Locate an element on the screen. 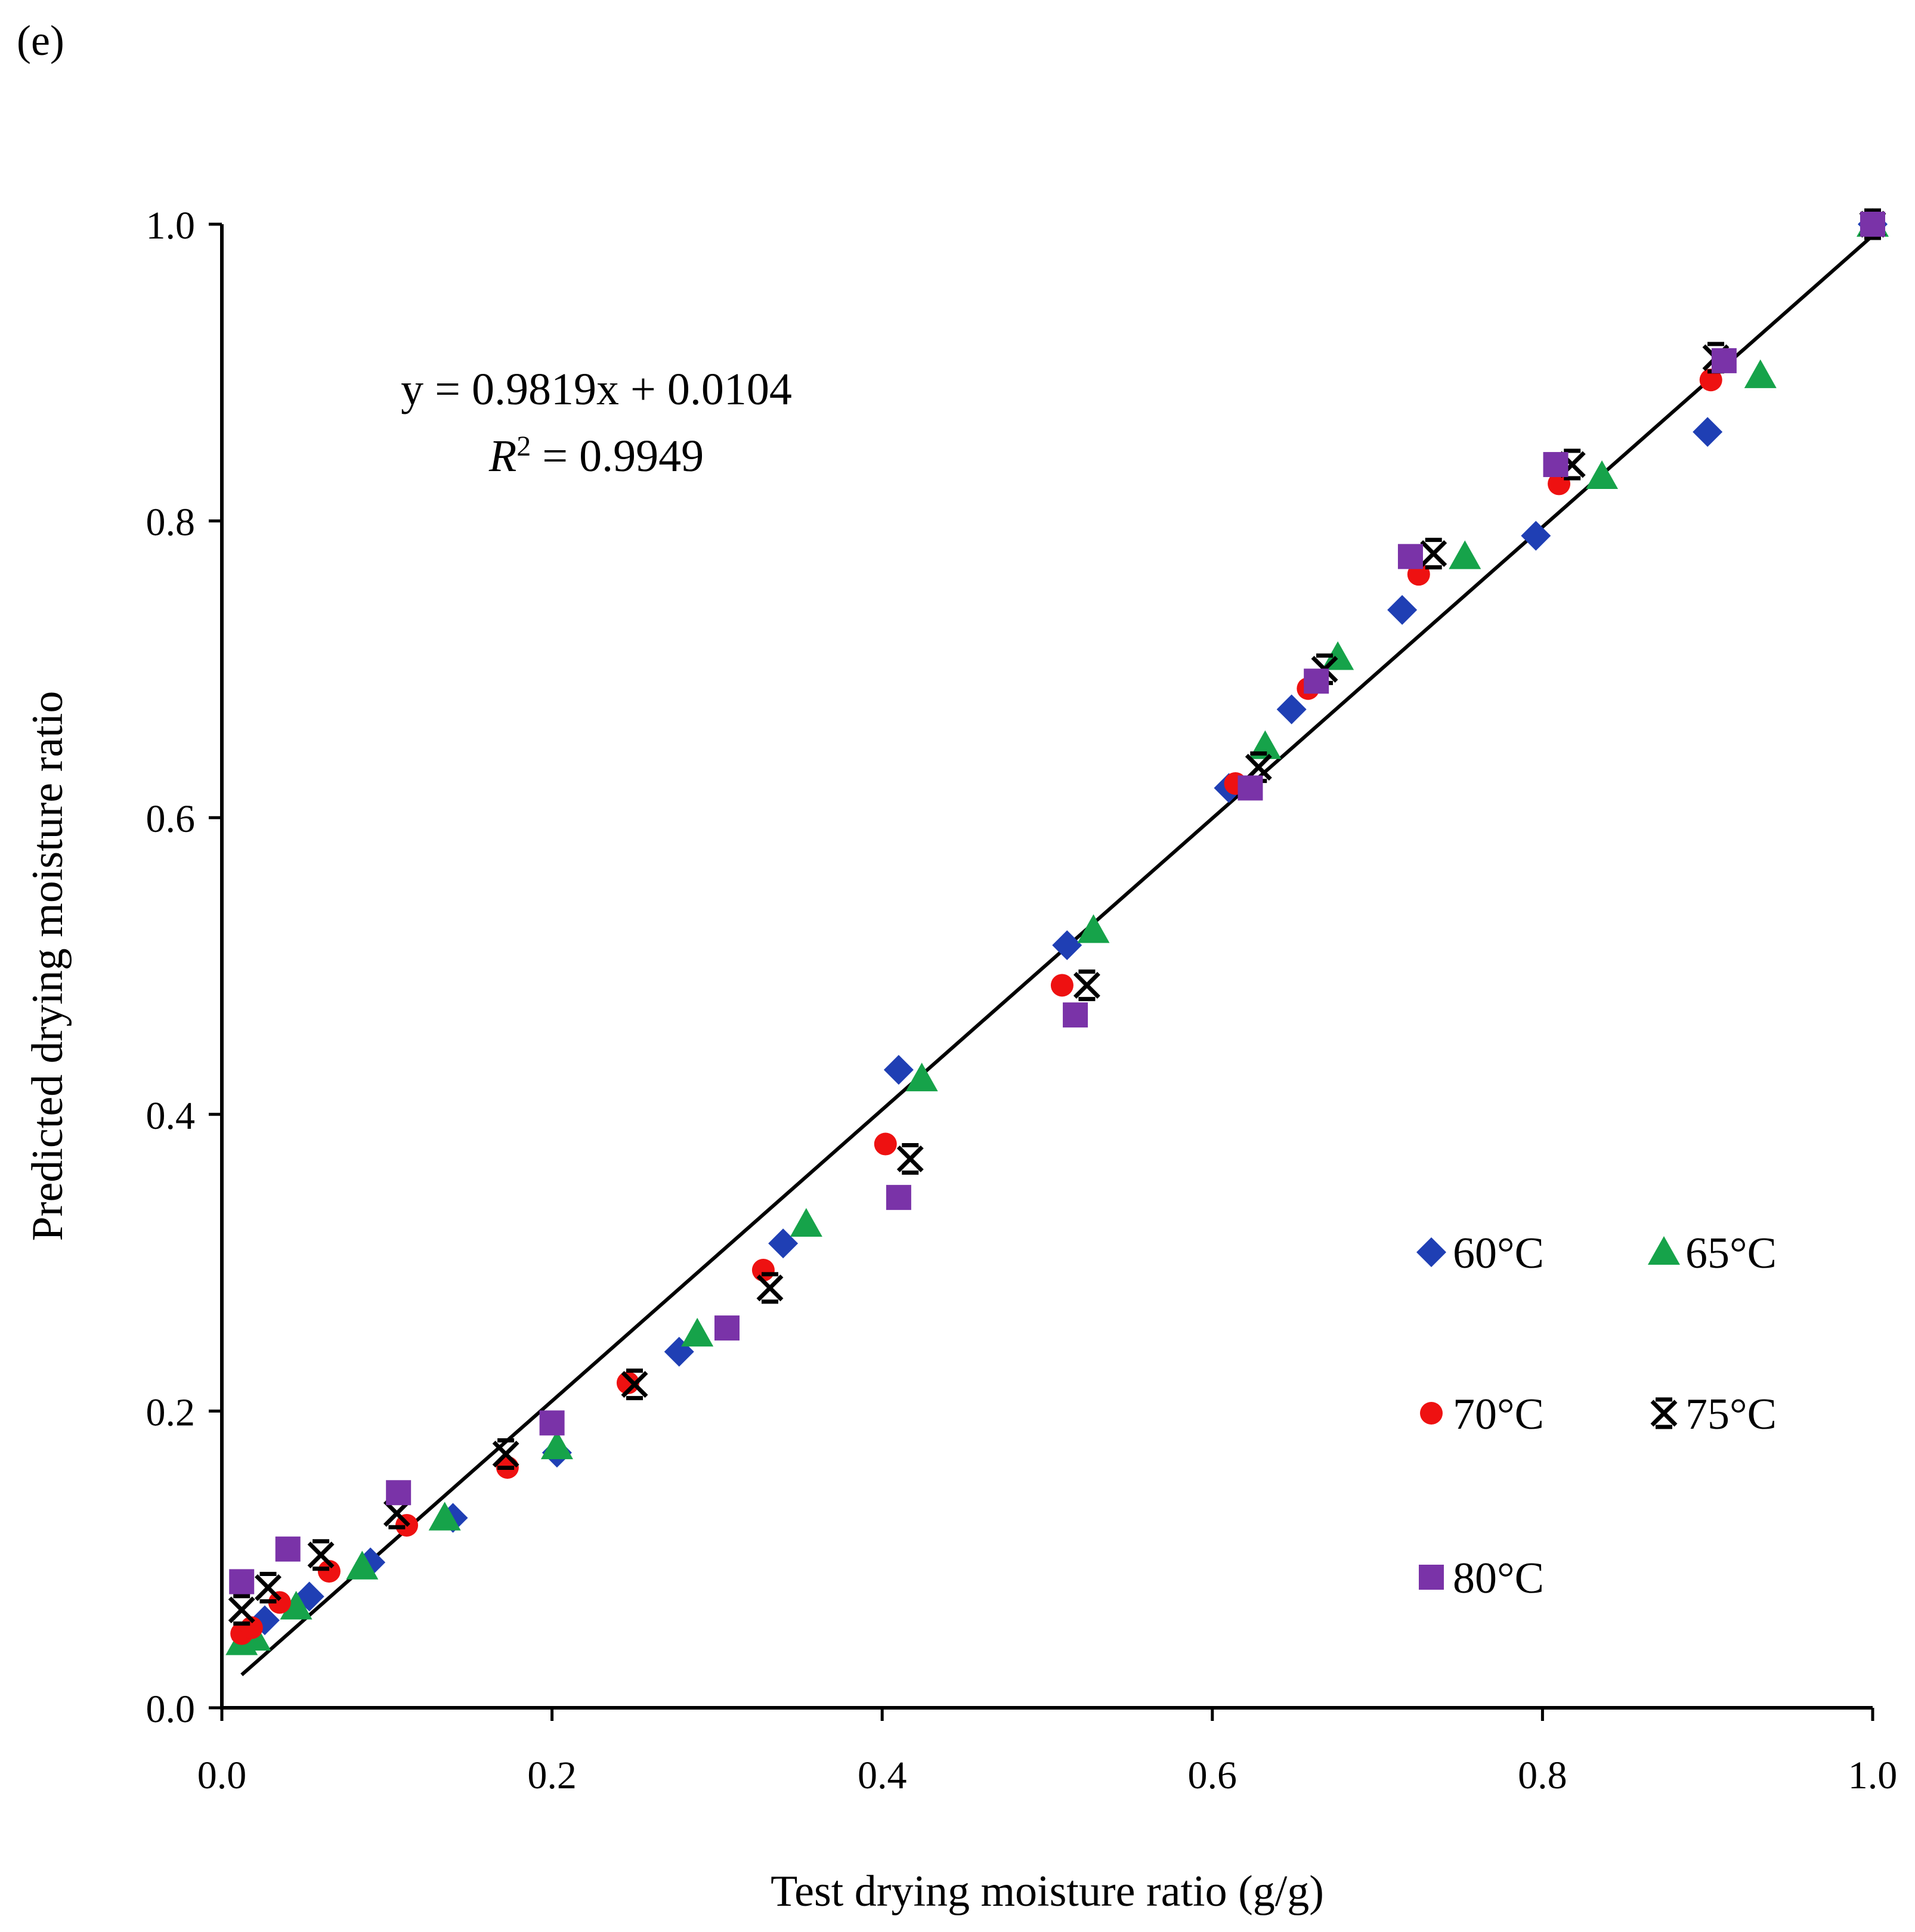  legend-marker-75c is located at coordinates (1664, 1413).